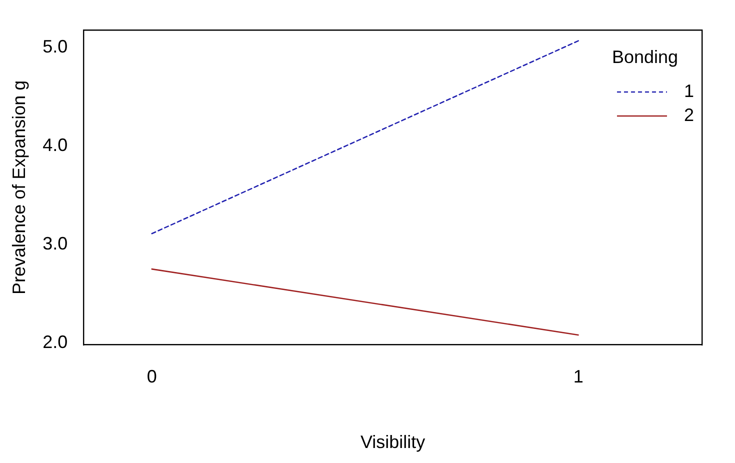  I want to click on y-tick-label: 2.0, so click(55, 342).